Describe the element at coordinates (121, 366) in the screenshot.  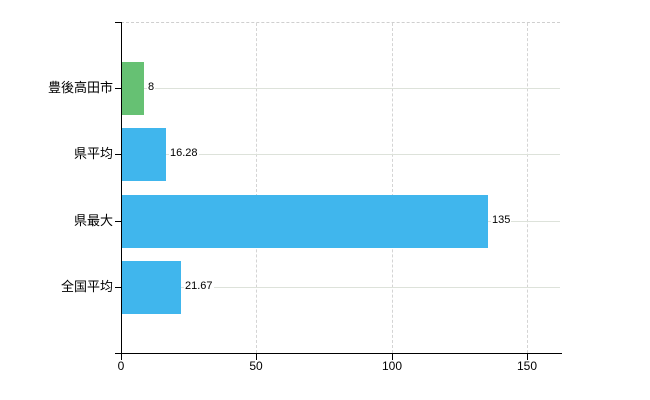
I see `x-tick-label: 0` at that location.